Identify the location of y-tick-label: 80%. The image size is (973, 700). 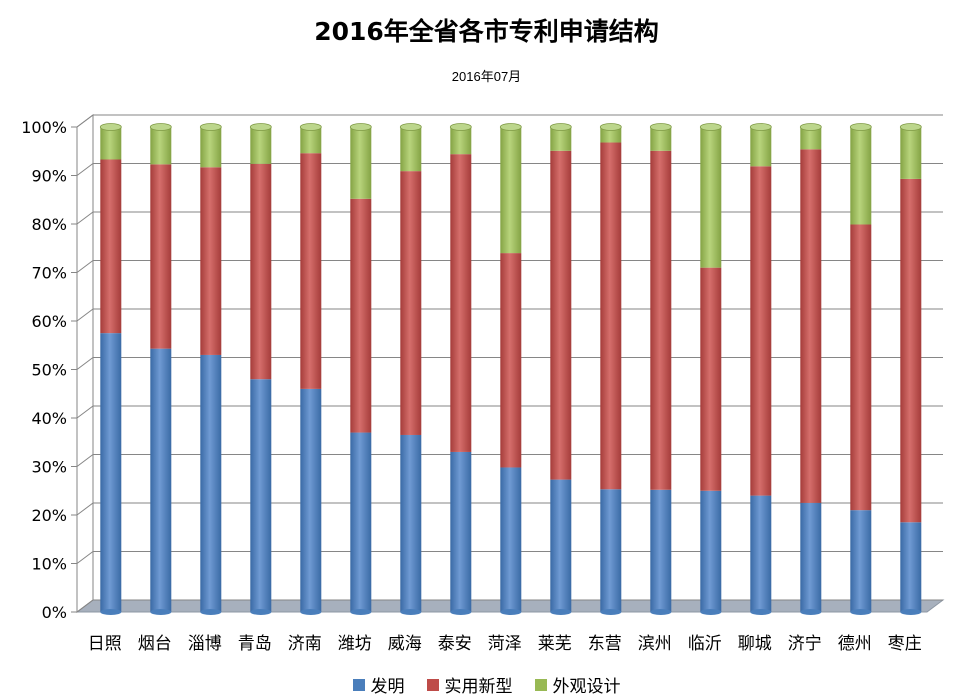
(49, 224).